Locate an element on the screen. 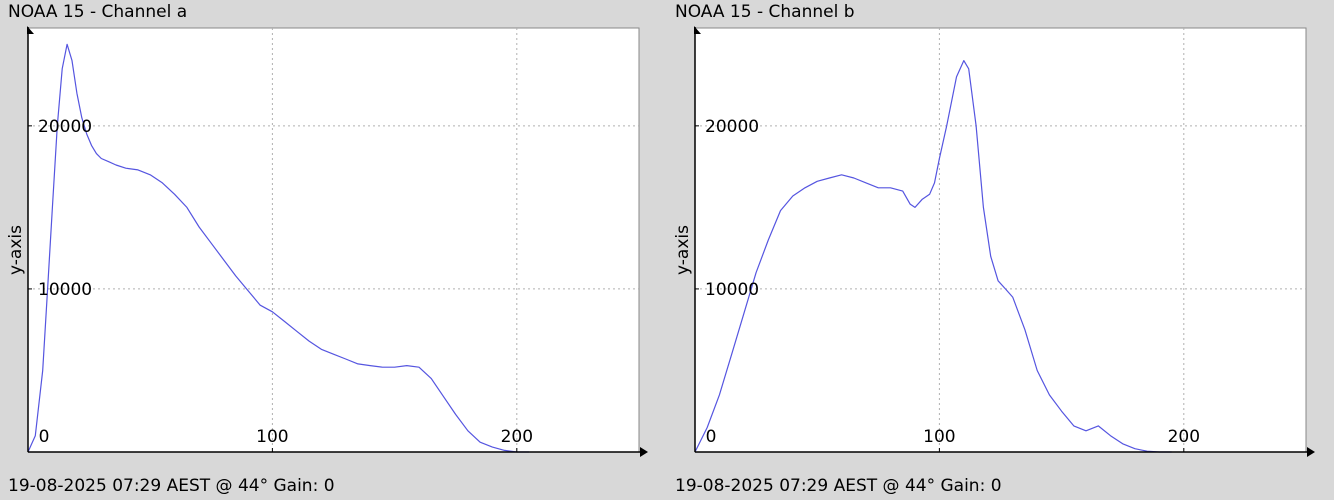  chart-title: NOAA 15 - Channel a is located at coordinates (98, 12).